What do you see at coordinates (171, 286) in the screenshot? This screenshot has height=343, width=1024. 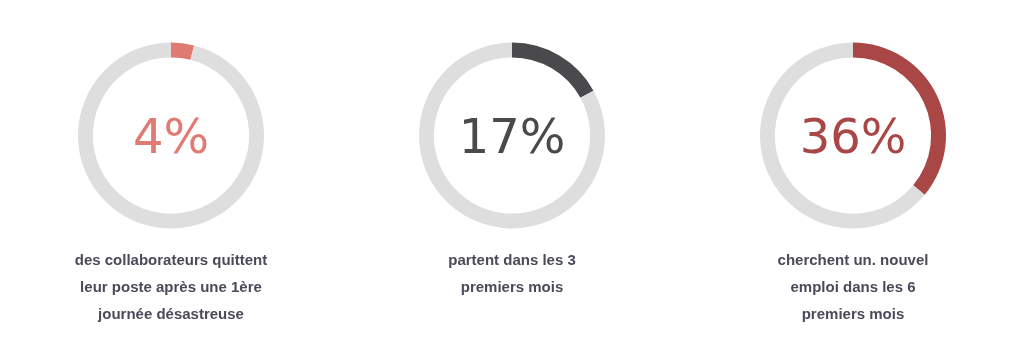 I see `text: des collaborateurs quittent leur poste après une 1ère journée désastreuse` at bounding box center [171, 286].